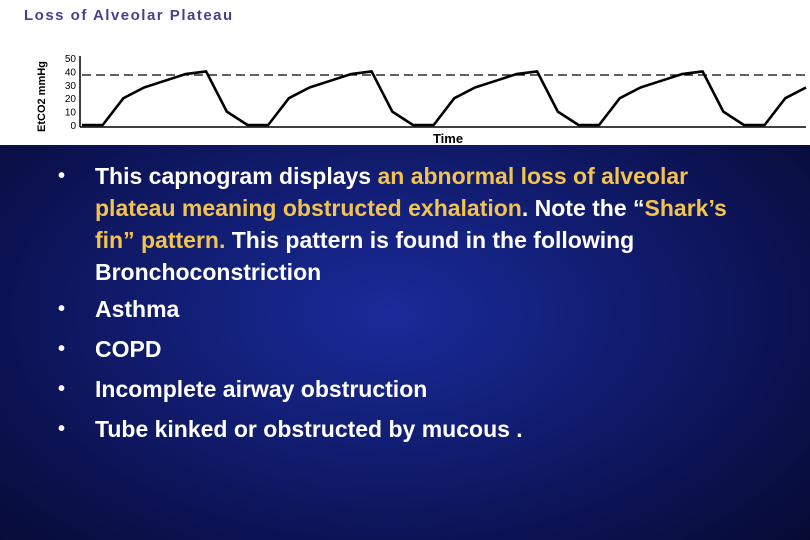  I want to click on bullet-item-tube-kinked: Tube kinked or obstructed by mucous ., so click(404, 429).